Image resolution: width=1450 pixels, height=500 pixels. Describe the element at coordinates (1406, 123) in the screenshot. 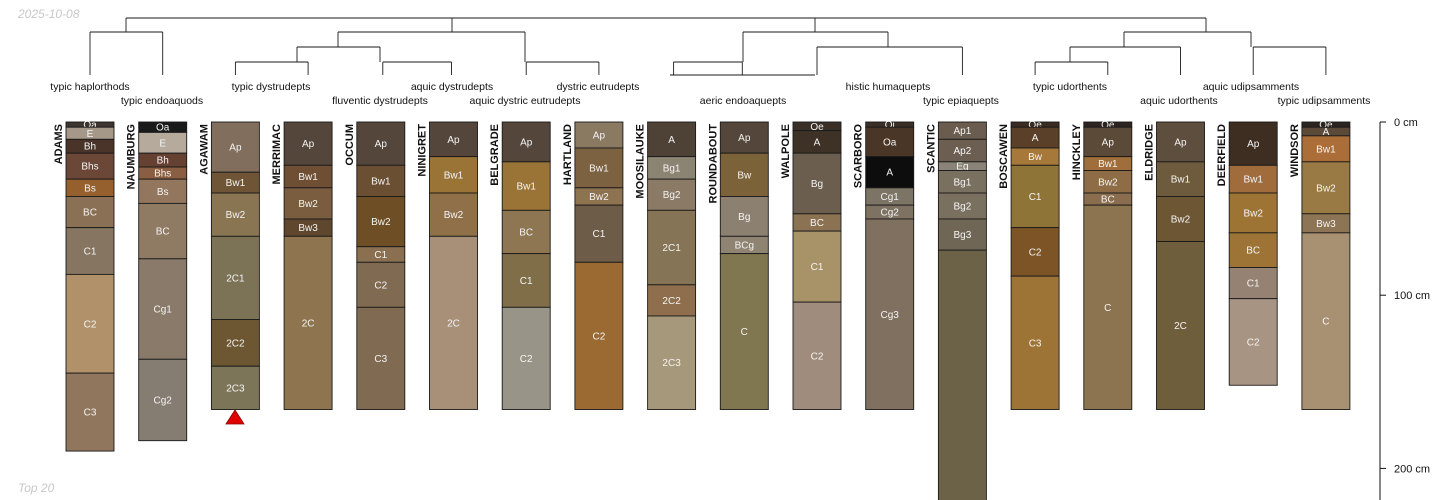

I see `axis-tick-label: 0 cm` at that location.